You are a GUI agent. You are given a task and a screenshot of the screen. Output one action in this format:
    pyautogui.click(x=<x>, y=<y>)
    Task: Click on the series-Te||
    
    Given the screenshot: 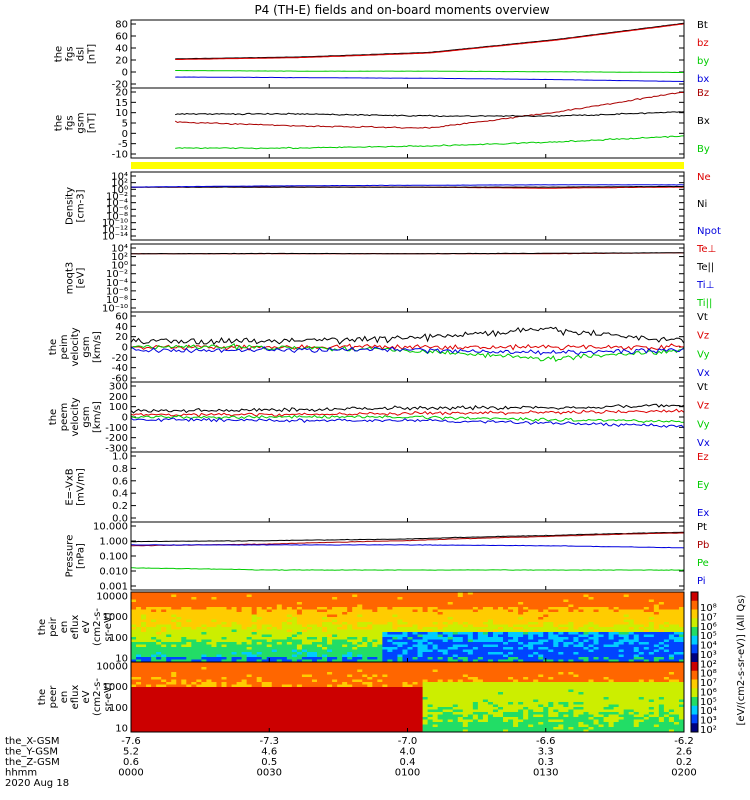 What is the action you would take?
    pyautogui.click(x=407, y=253)
    